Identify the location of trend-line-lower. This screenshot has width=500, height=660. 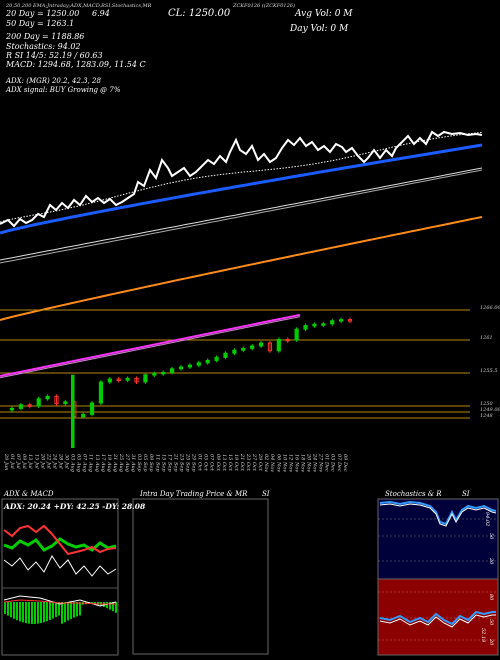
(150, 347).